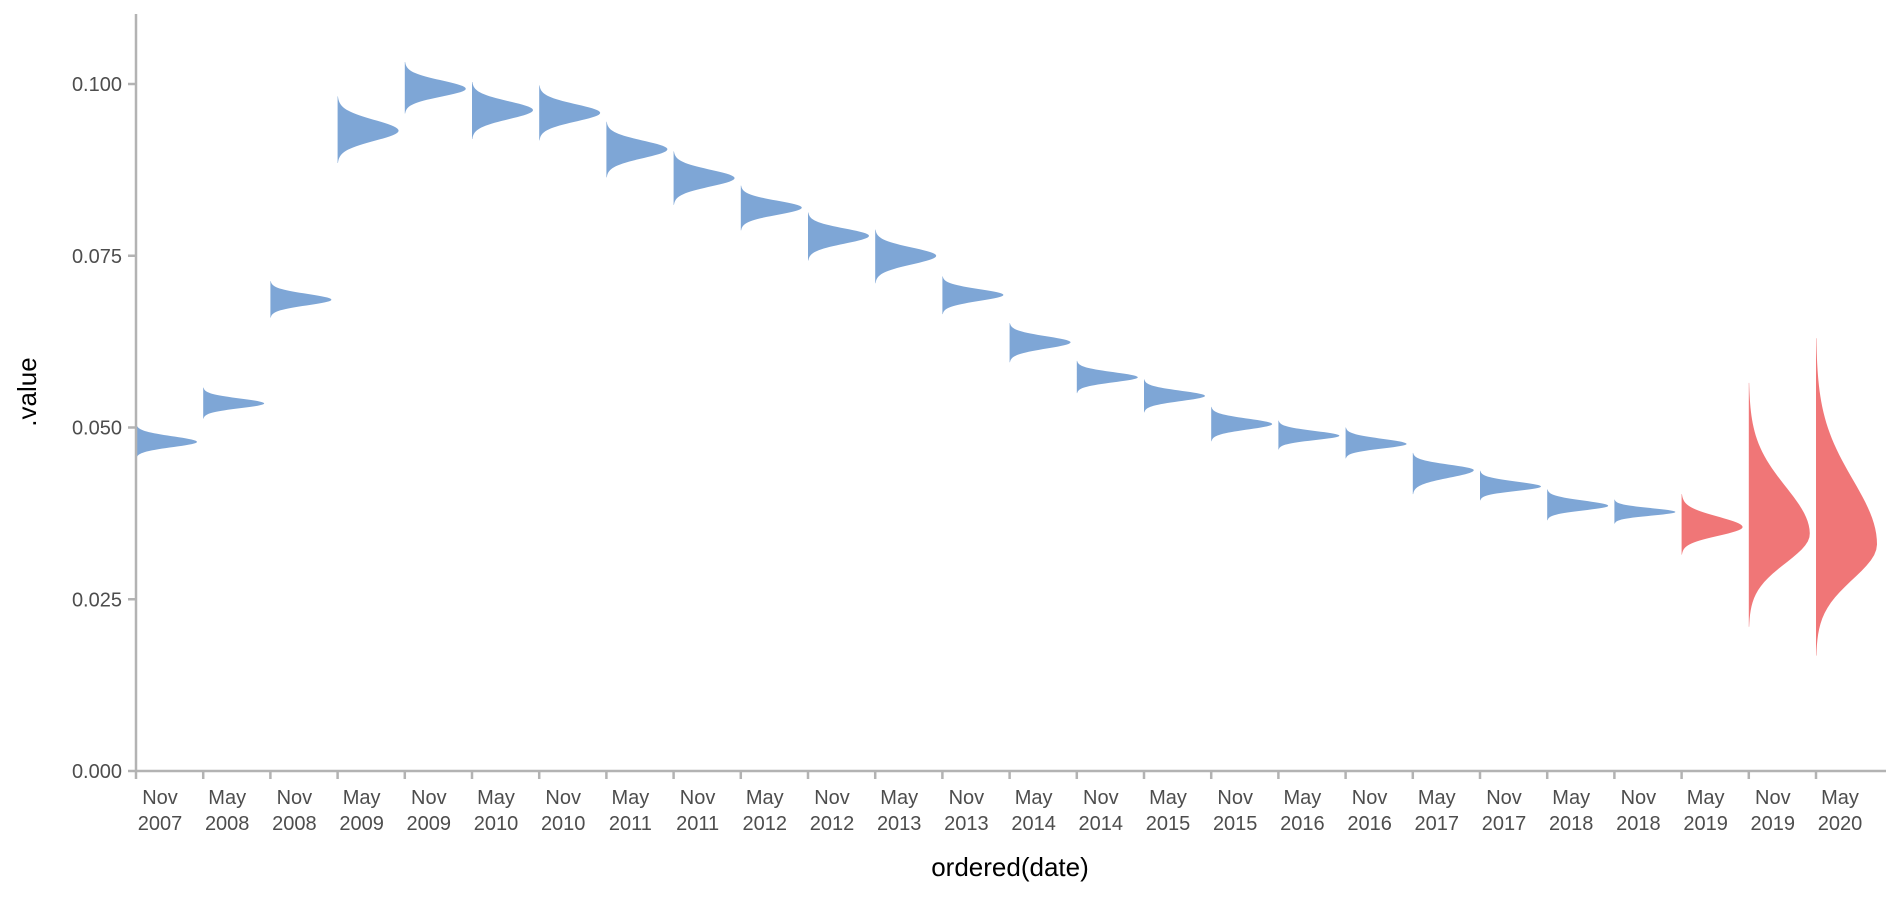  Describe the element at coordinates (1437, 811) in the screenshot. I see `x-tick-label: May 2017` at that location.